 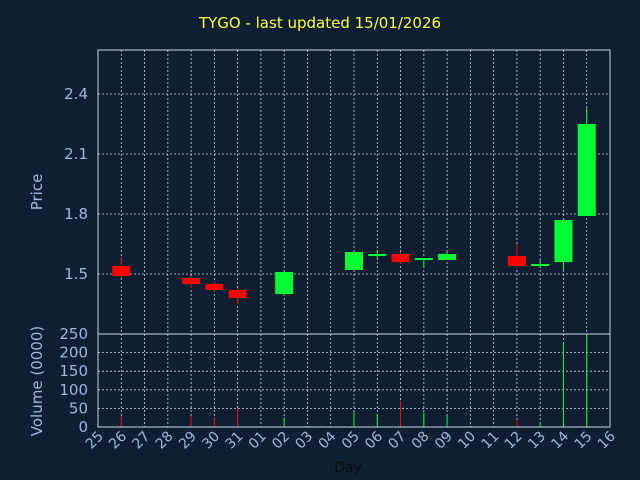 I want to click on volume-tick-label: 250, so click(x=73, y=334).